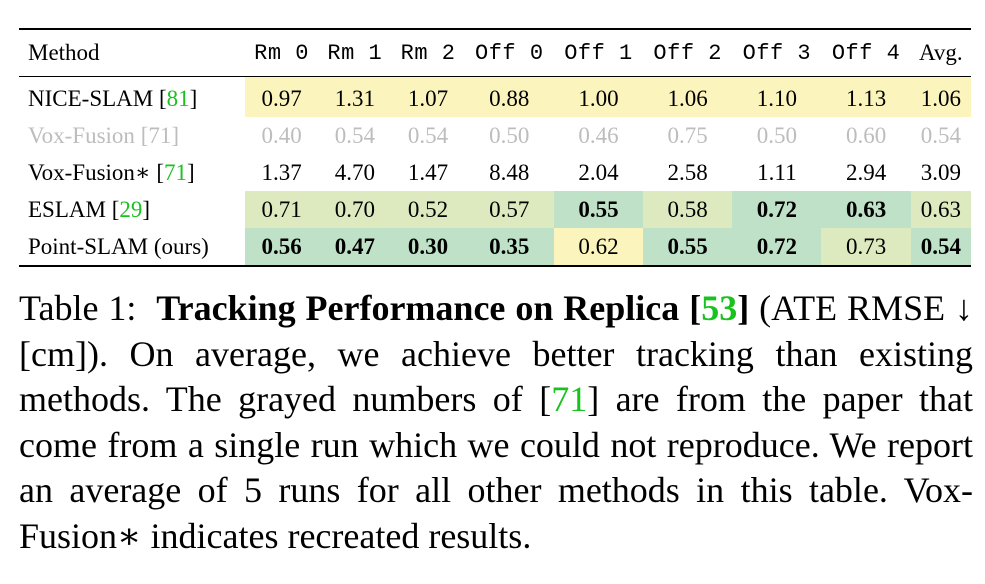  What do you see at coordinates (941, 52) in the screenshot?
I see `header-avg: Avg.` at bounding box center [941, 52].